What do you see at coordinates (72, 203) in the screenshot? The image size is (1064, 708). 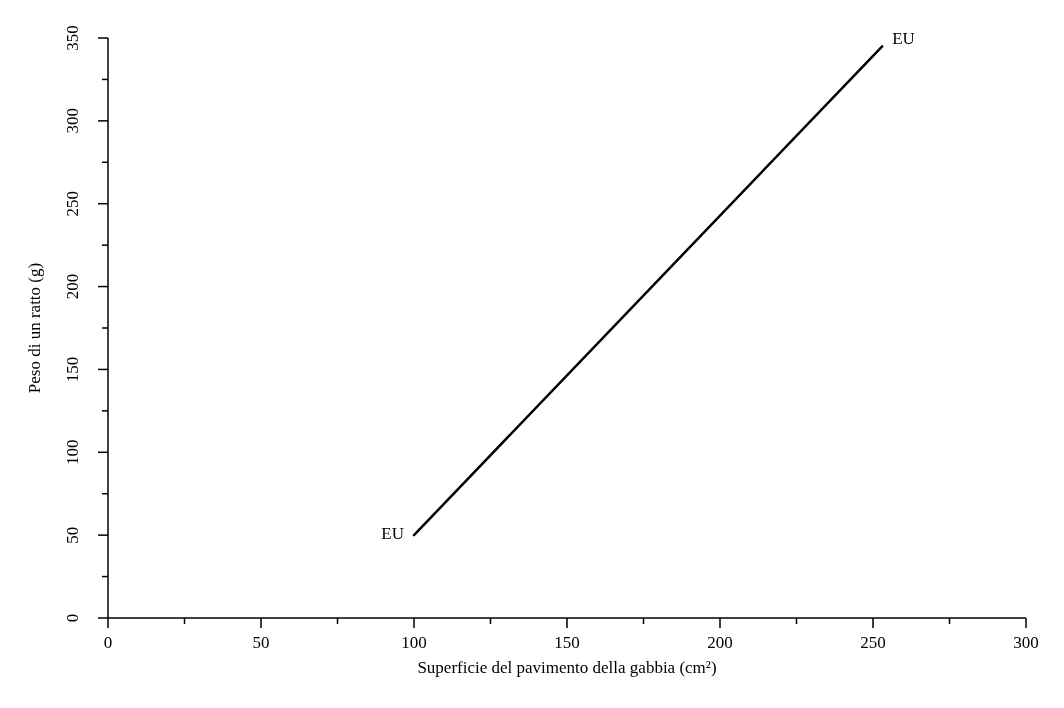 I see `y-tick-label: 250` at bounding box center [72, 203].